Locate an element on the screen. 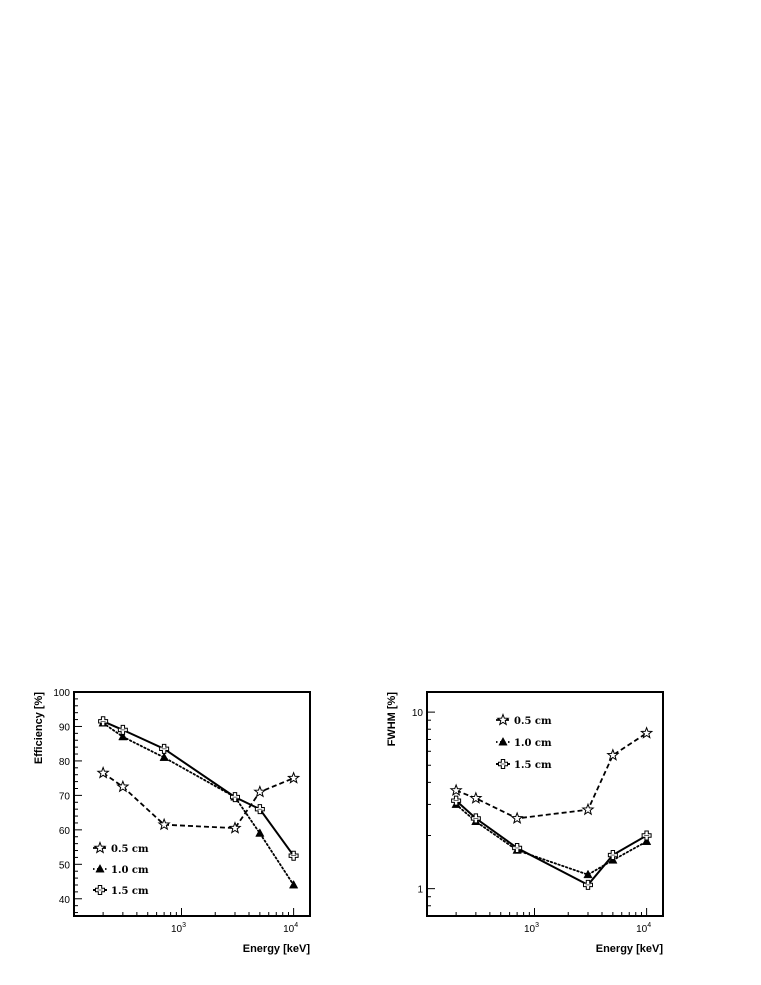 This screenshot has height=985, width=761. fwhm-series-layer is located at coordinates (551, 808).